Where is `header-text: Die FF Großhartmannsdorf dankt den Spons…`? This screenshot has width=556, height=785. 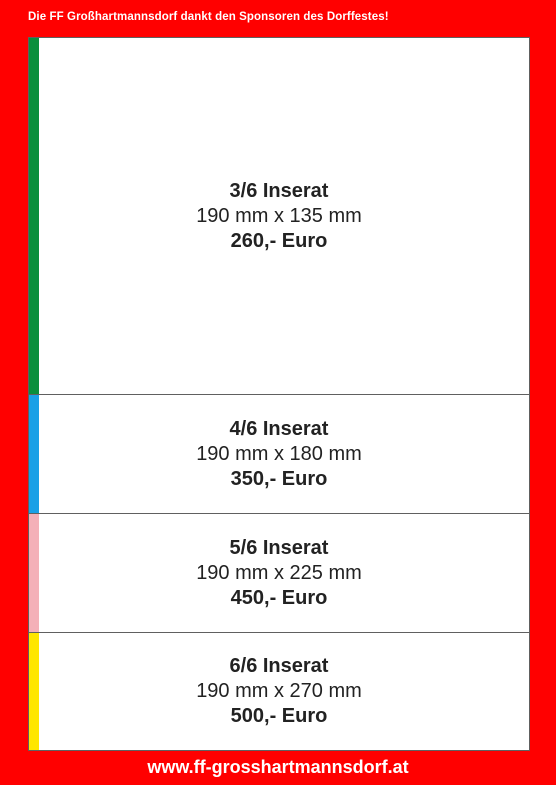 header-text: Die FF Großhartmannsdorf dankt den Spons… is located at coordinates (208, 17).